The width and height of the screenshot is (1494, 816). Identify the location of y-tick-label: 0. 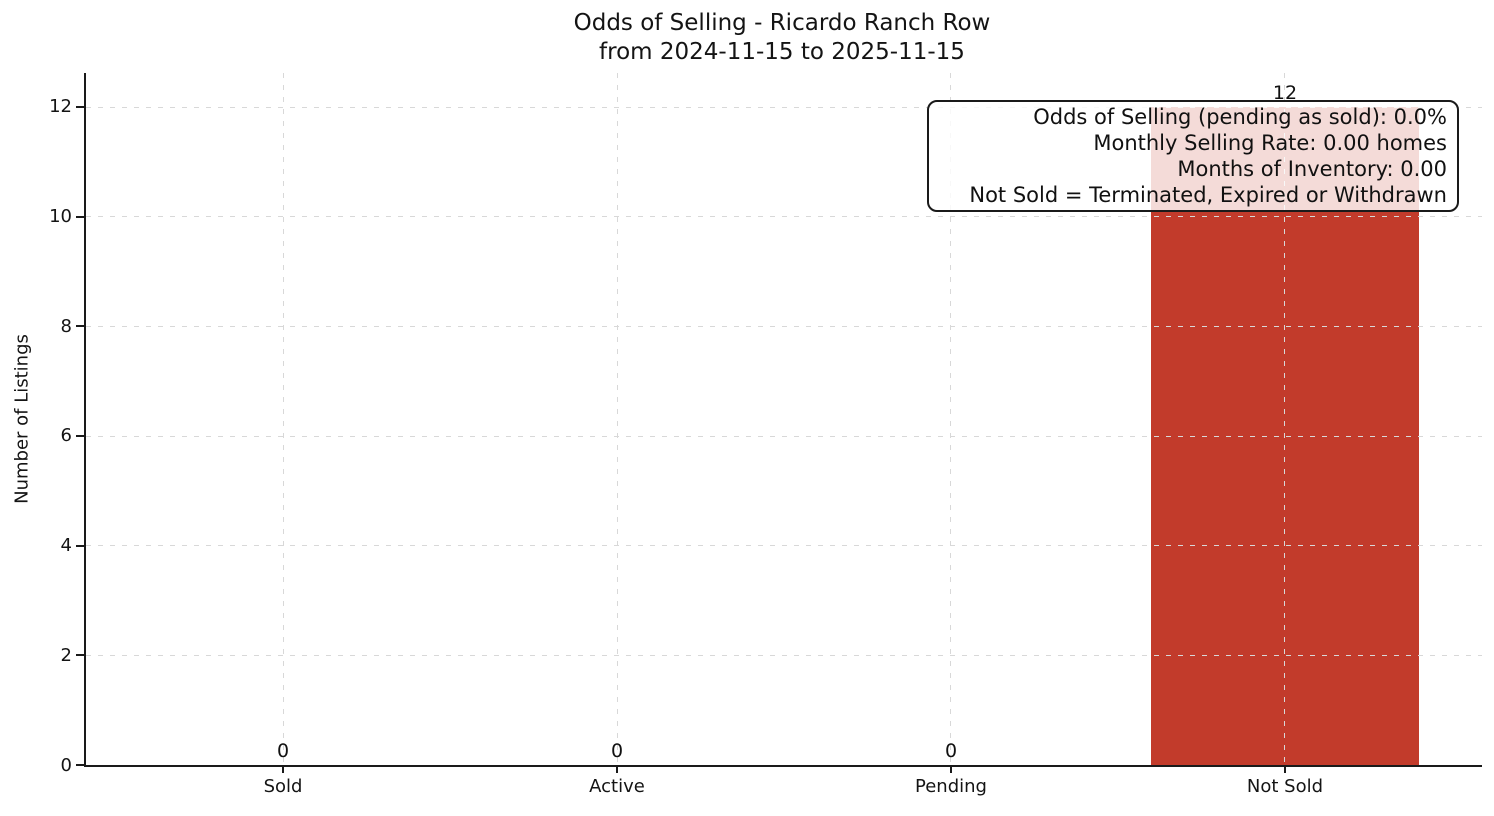
(66, 765).